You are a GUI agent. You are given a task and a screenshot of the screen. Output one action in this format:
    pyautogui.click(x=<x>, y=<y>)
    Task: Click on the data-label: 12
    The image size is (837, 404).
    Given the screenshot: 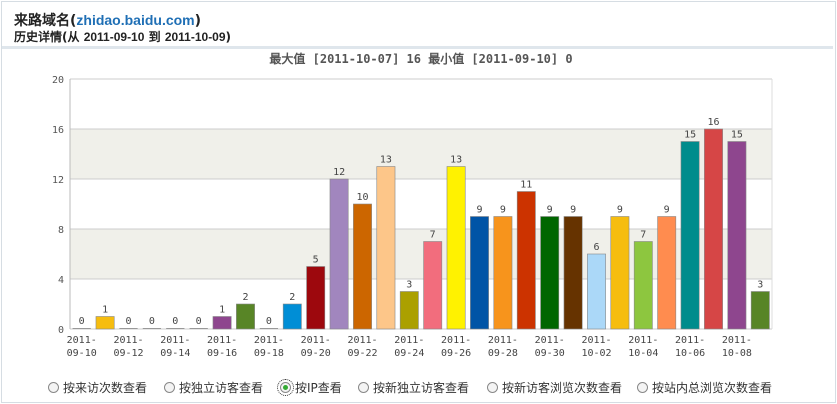 What is the action you would take?
    pyautogui.click(x=339, y=172)
    